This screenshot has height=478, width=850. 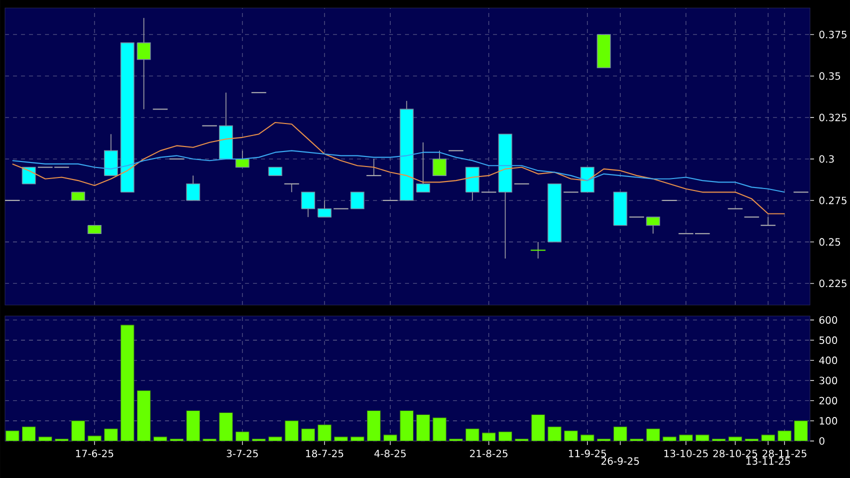 What do you see at coordinates (829, 76) in the screenshot?
I see `y-tick-label: 0.35` at bounding box center [829, 76].